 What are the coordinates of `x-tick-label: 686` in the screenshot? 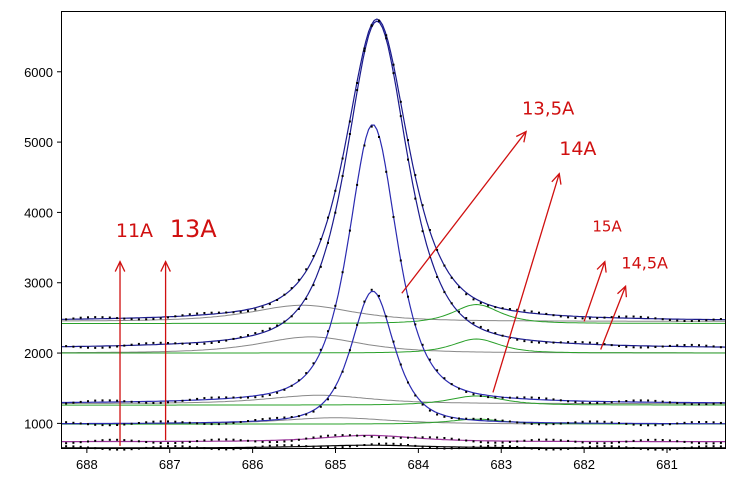 It's located at (253, 464).